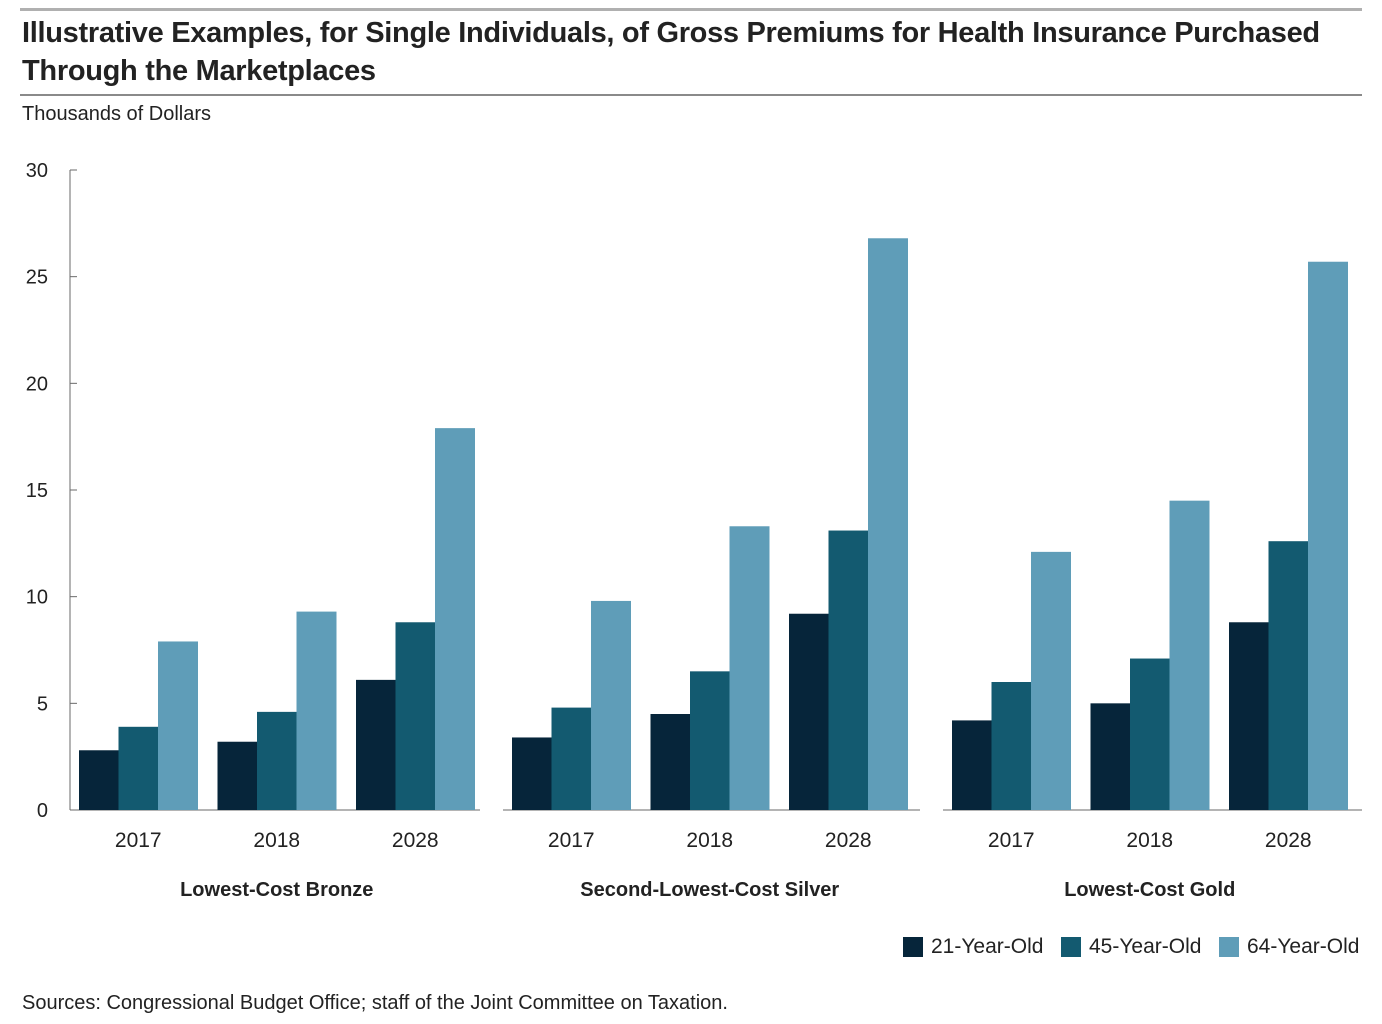  I want to click on y-tick-label: 5, so click(42, 704).